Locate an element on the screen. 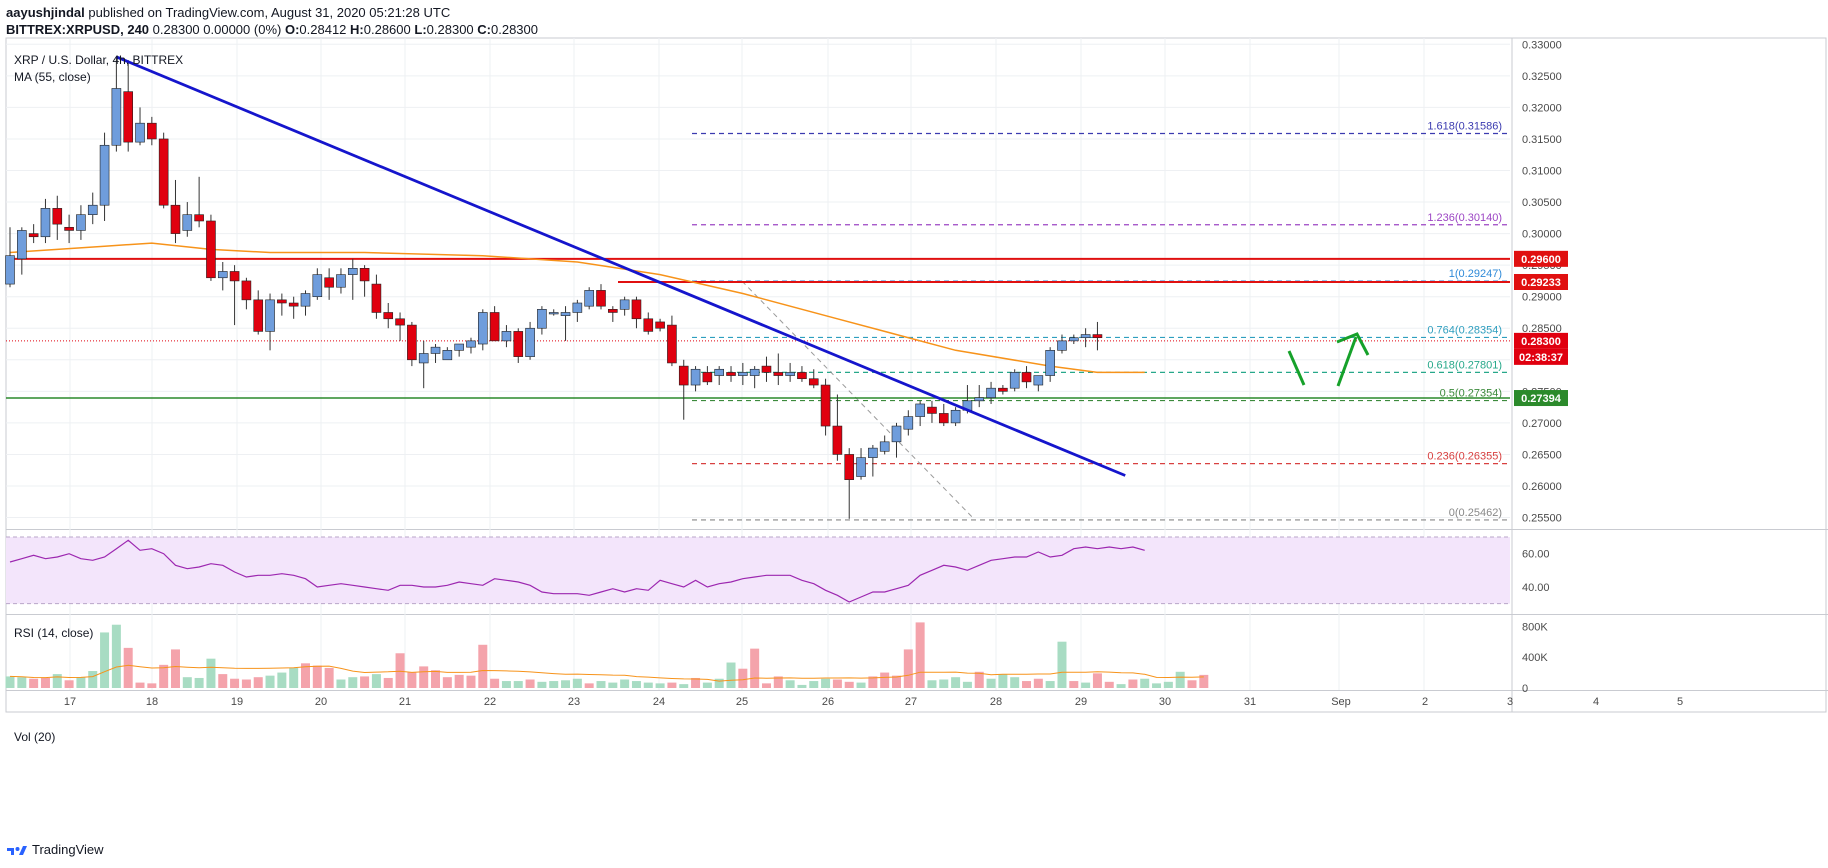 This screenshot has height=868, width=1828. x-tick-label: 2 is located at coordinates (1425, 702).